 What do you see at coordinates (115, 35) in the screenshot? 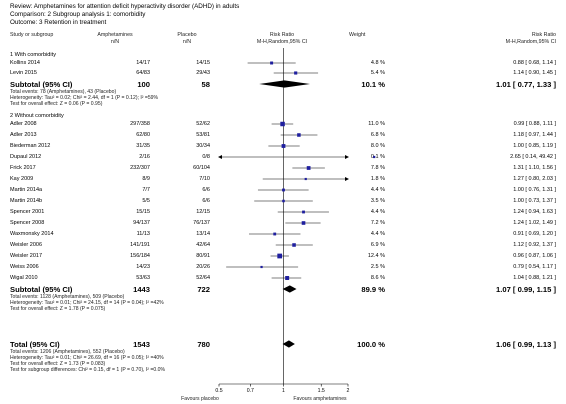
I see `col-amph-header: Amphetamines` at bounding box center [115, 35].